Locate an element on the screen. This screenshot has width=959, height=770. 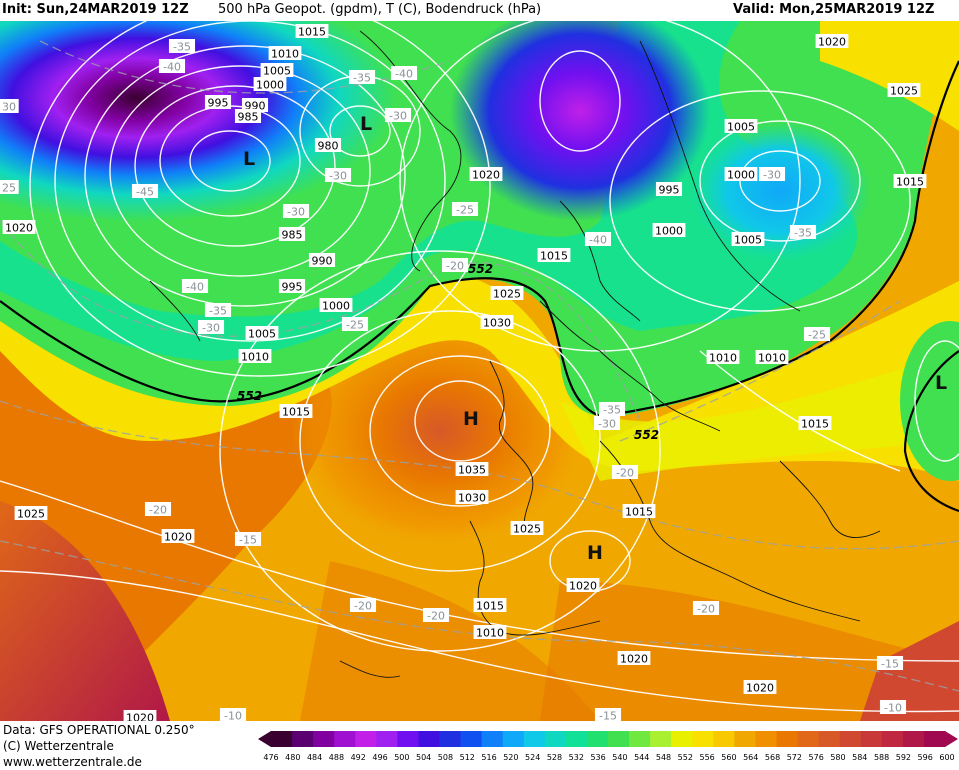
geopotential-label: 552 is located at coordinates (249, 396).